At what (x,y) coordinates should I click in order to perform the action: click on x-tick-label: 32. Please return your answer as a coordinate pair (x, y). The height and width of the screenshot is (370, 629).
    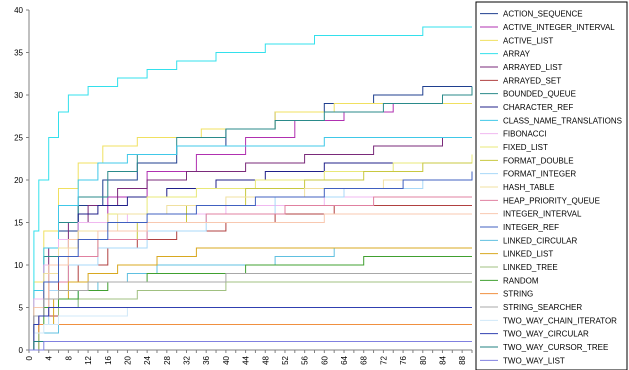
    Looking at the image, I should click on (187, 359).